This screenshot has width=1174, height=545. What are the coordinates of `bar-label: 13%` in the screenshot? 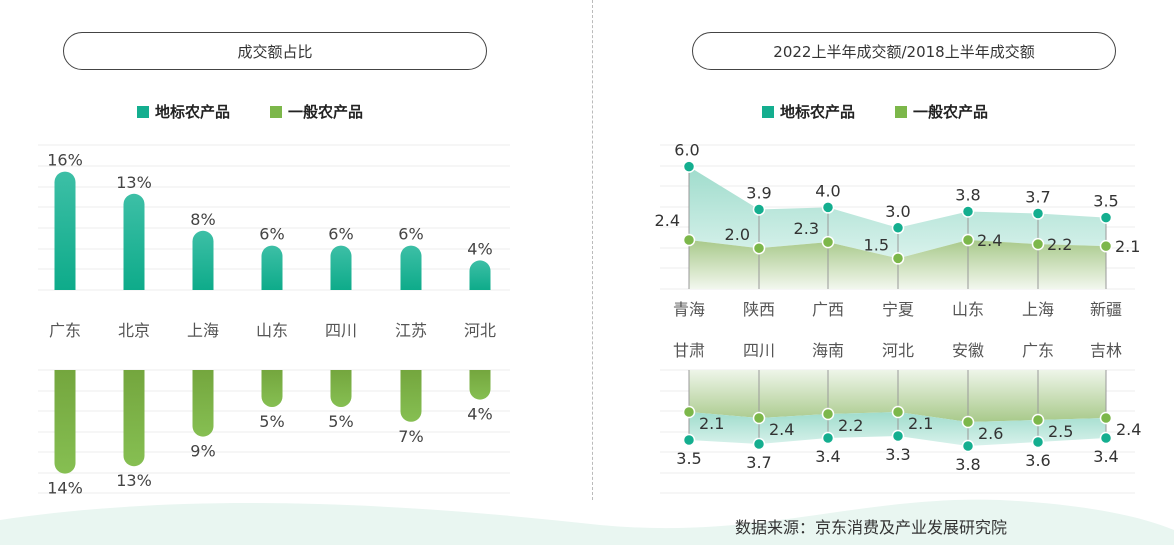 It's located at (134, 182).